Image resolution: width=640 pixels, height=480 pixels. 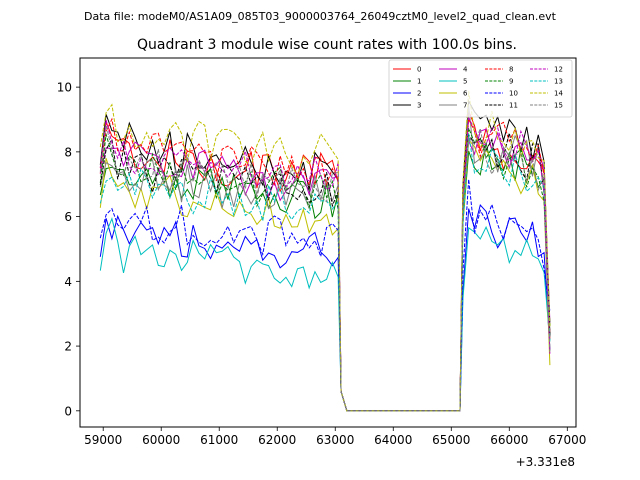 What do you see at coordinates (161, 440) in the screenshot?
I see `x-tick-label: 60000` at bounding box center [161, 440].